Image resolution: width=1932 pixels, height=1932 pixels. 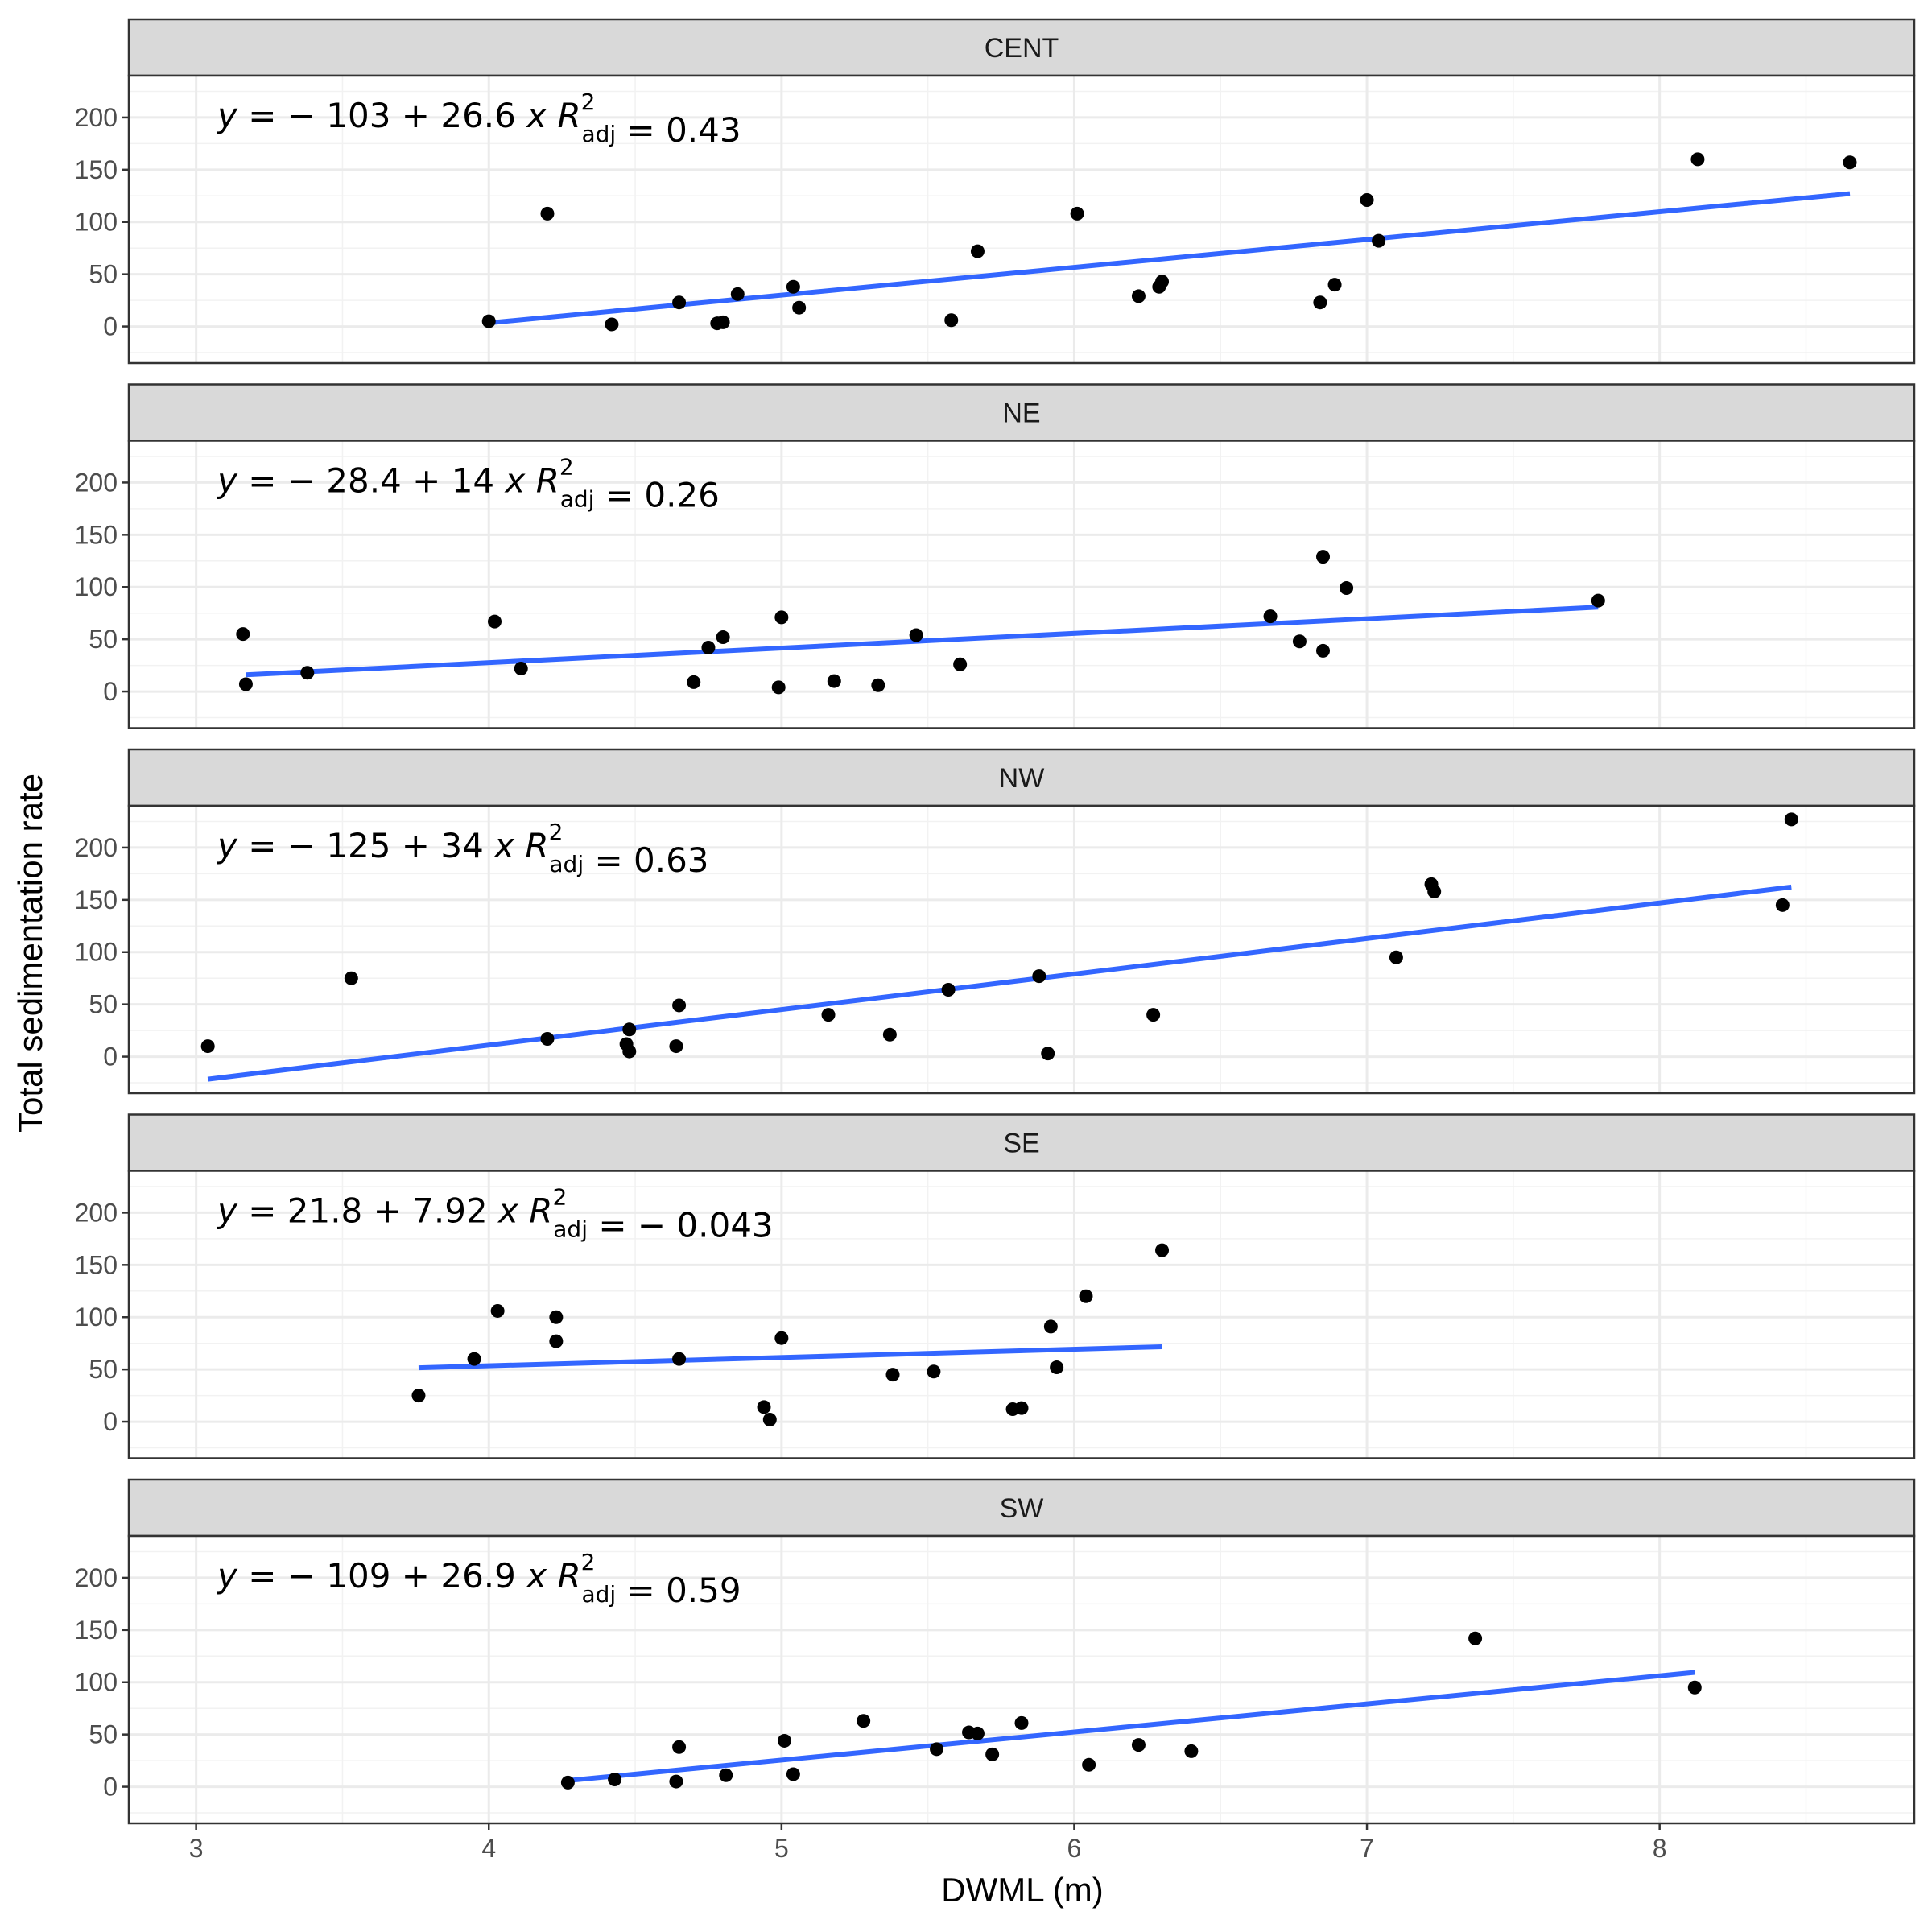 I want to click on data-points, so click(x=1169, y=242).